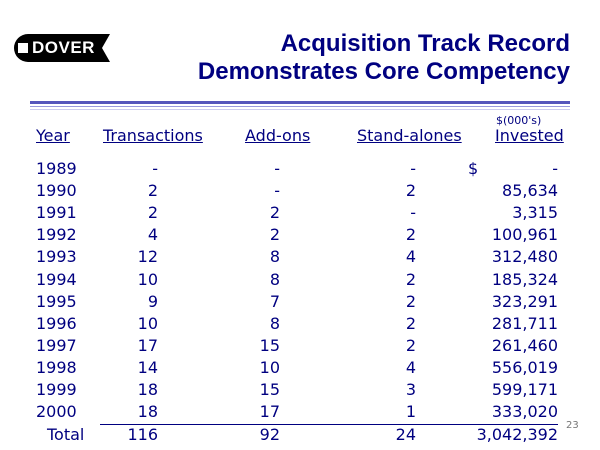  Describe the element at coordinates (519, 120) in the screenshot. I see `unit-note: $(000's)` at that location.